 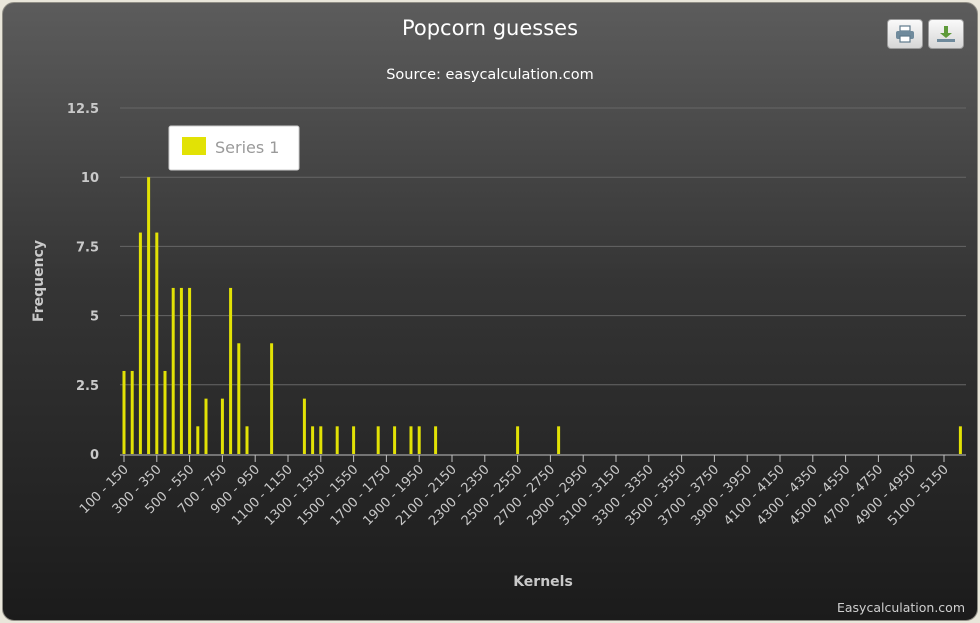 What do you see at coordinates (94, 455) in the screenshot?
I see `y-tick-label: 0` at bounding box center [94, 455].